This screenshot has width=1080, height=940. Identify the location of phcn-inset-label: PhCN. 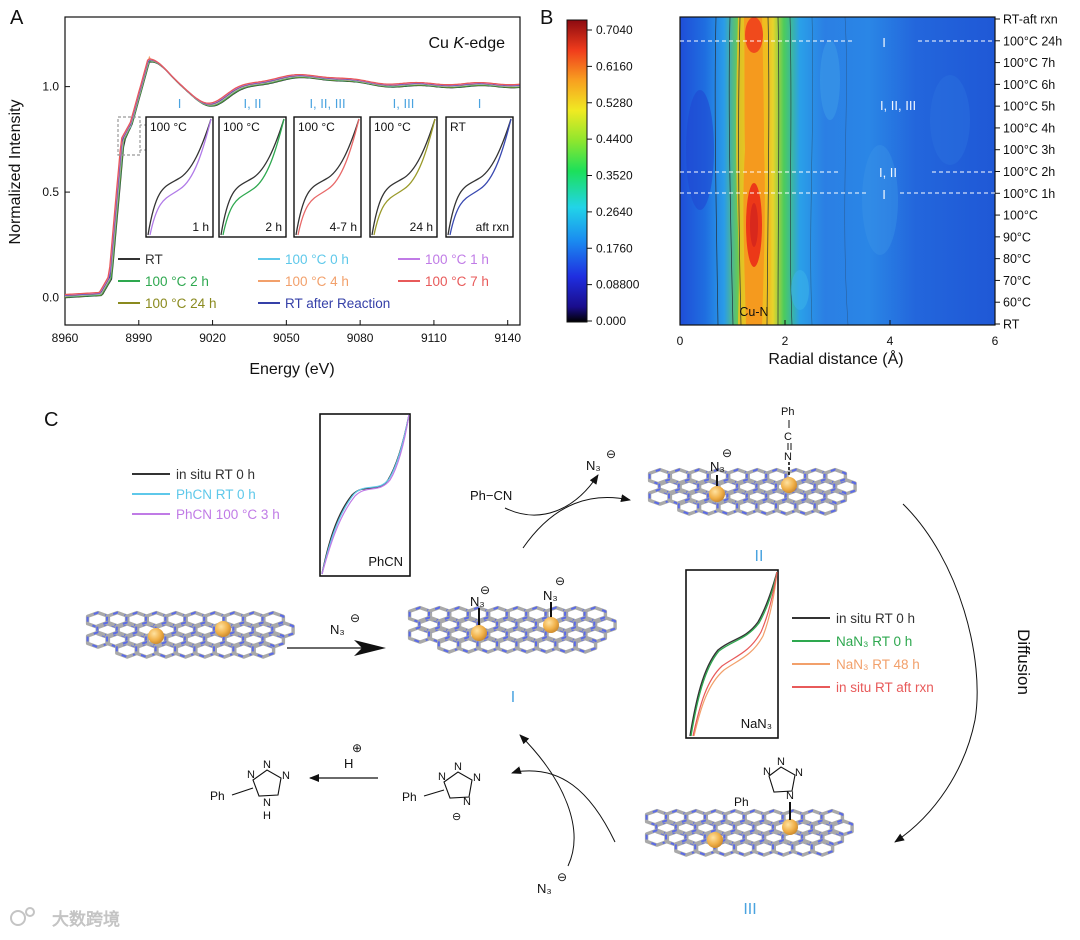
(385, 561).